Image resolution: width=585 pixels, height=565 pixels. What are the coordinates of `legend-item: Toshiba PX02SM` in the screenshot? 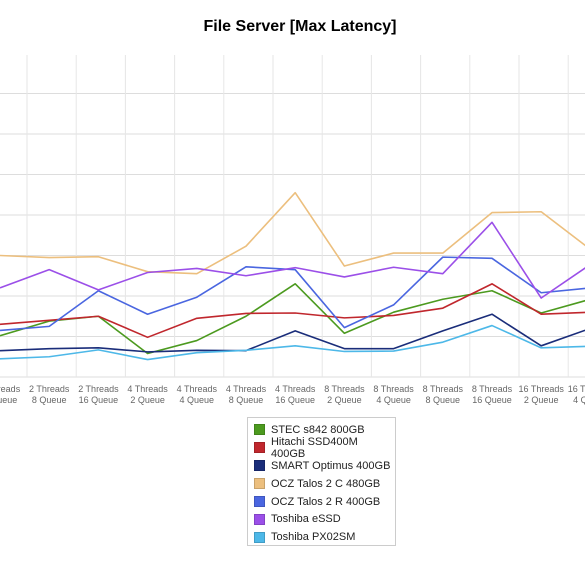 It's located at (321, 537).